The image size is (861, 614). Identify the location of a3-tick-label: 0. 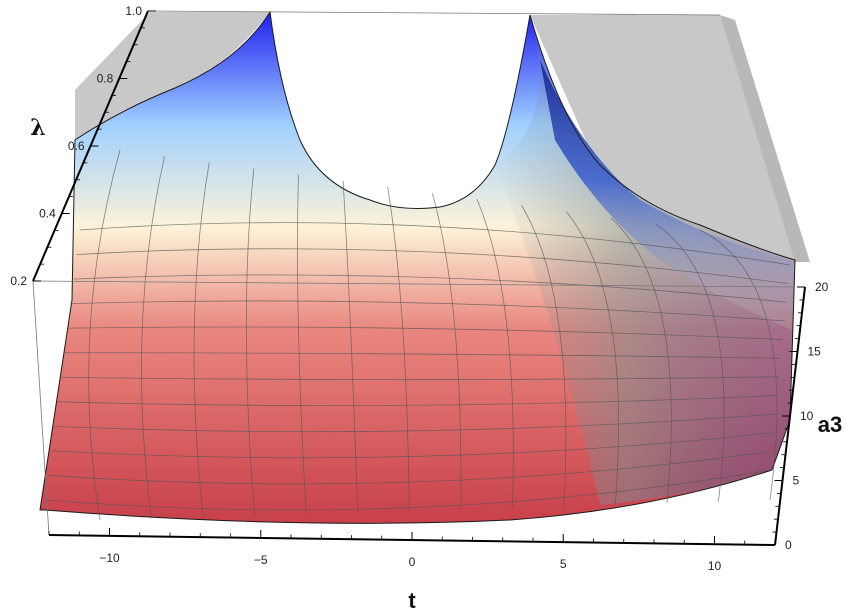
(788, 545).